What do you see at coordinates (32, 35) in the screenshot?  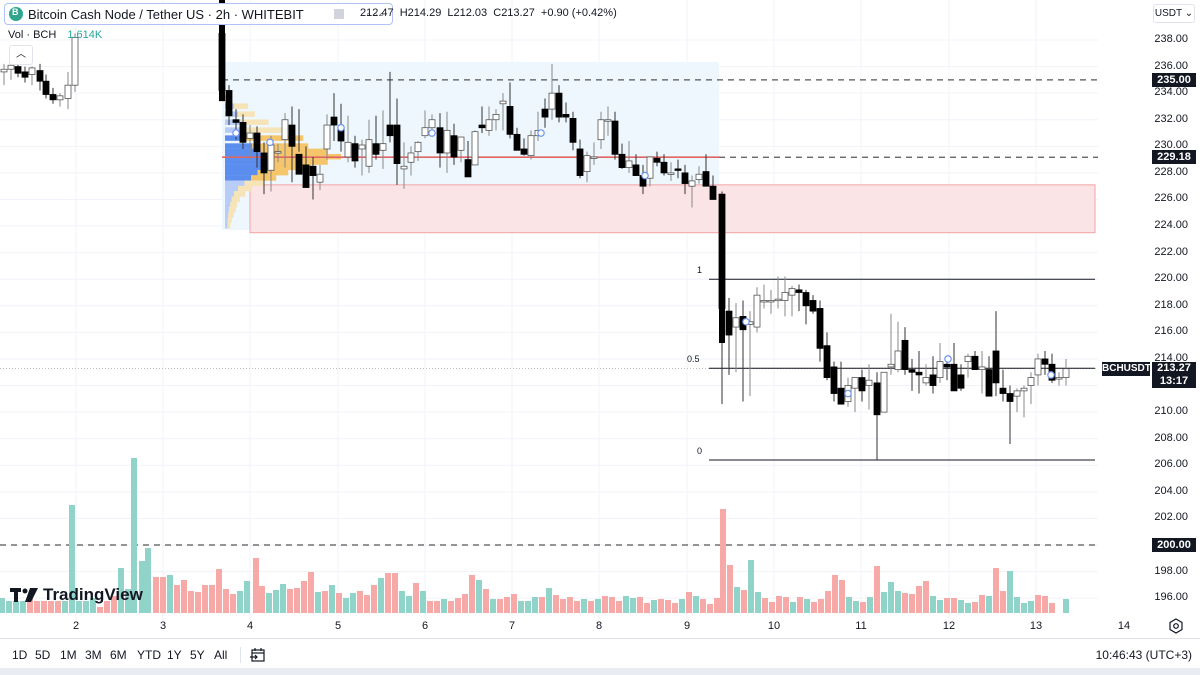 I see `volume-label: Vol · BCH` at bounding box center [32, 35].